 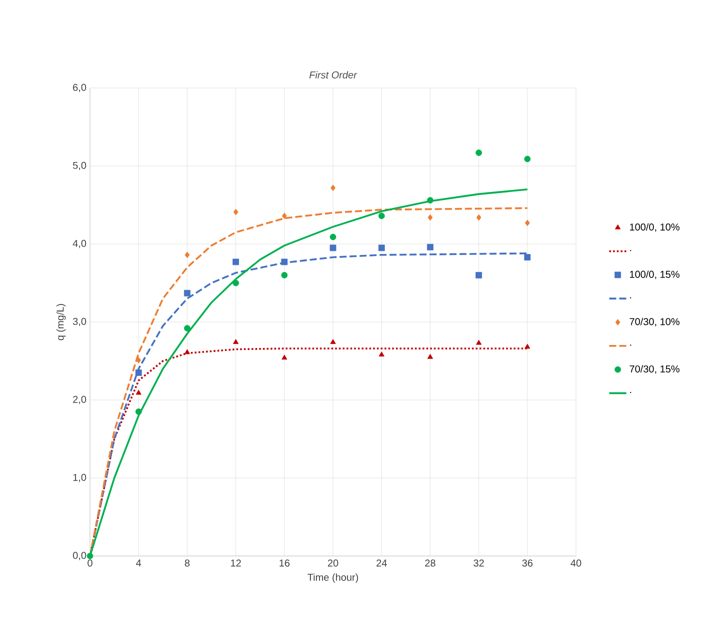 What do you see at coordinates (79, 556) in the screenshot?
I see `y-tick-label: 0,0` at bounding box center [79, 556].